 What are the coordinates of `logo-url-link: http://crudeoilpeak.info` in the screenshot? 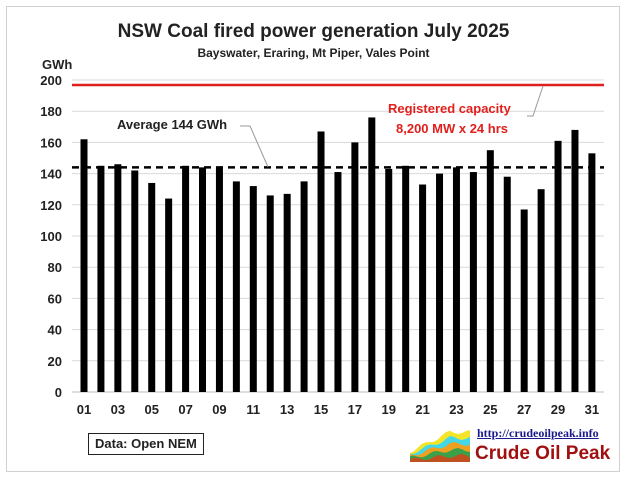 It's located at (538, 433).